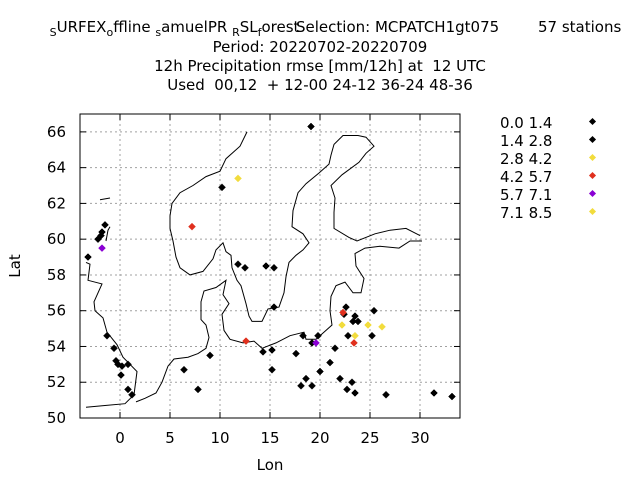  I want to click on legend-entry: 7.1 8.5, so click(560, 213).